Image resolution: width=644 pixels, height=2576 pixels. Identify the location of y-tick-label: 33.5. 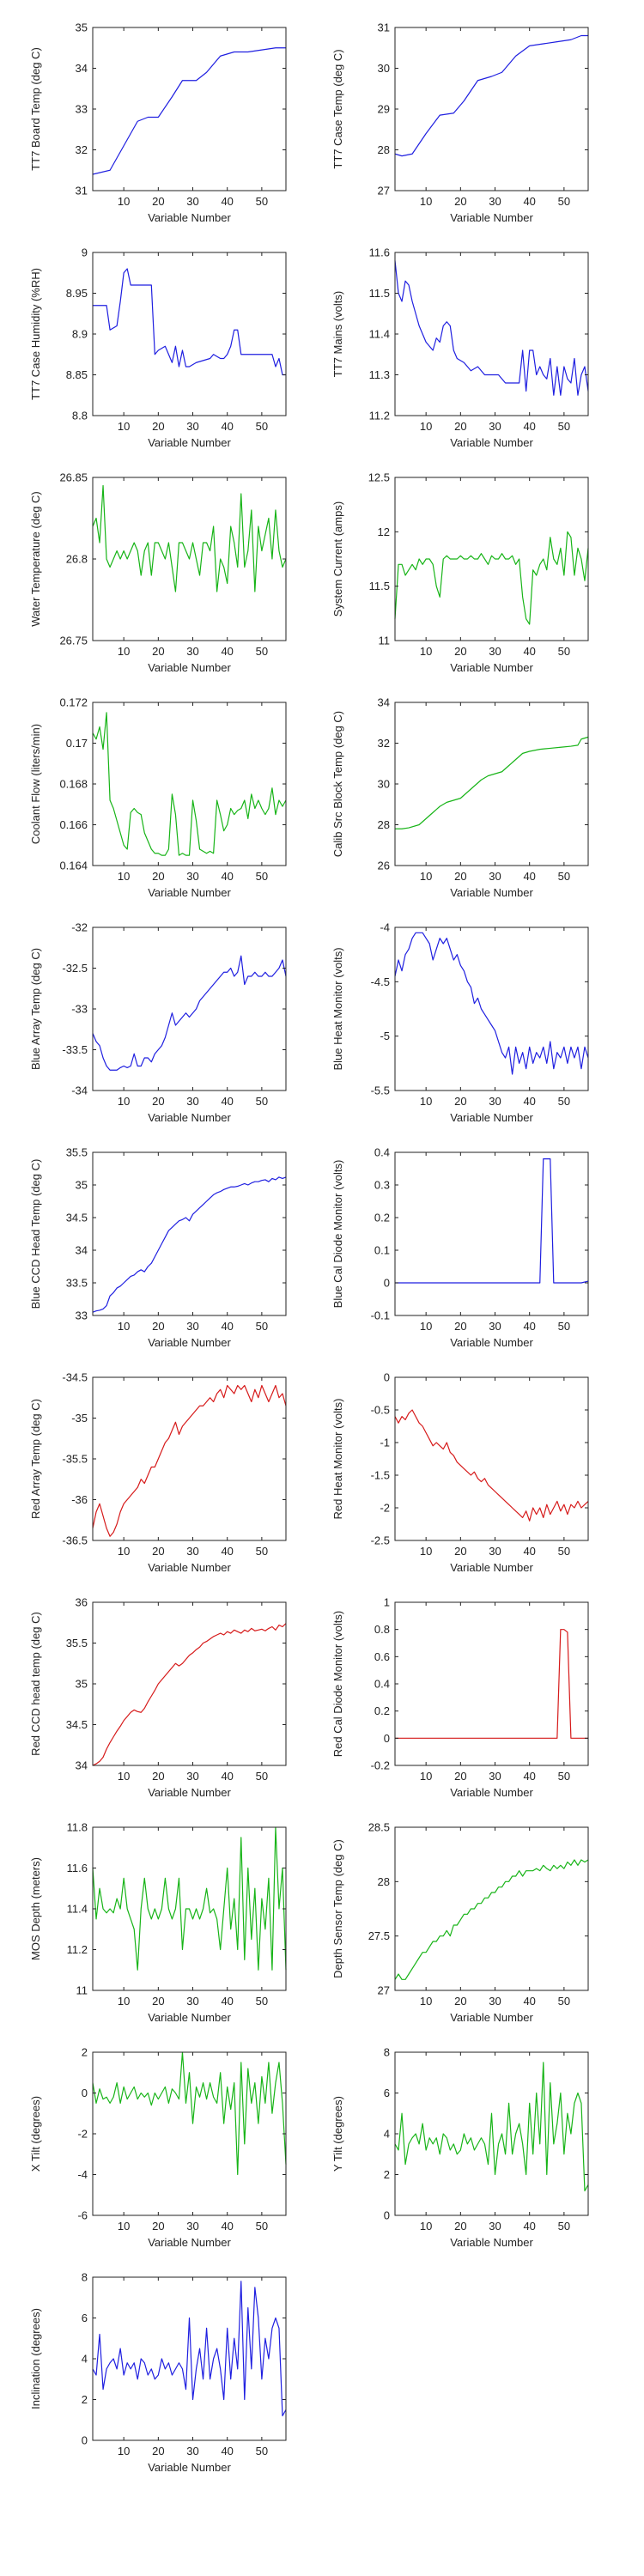
(77, 1283).